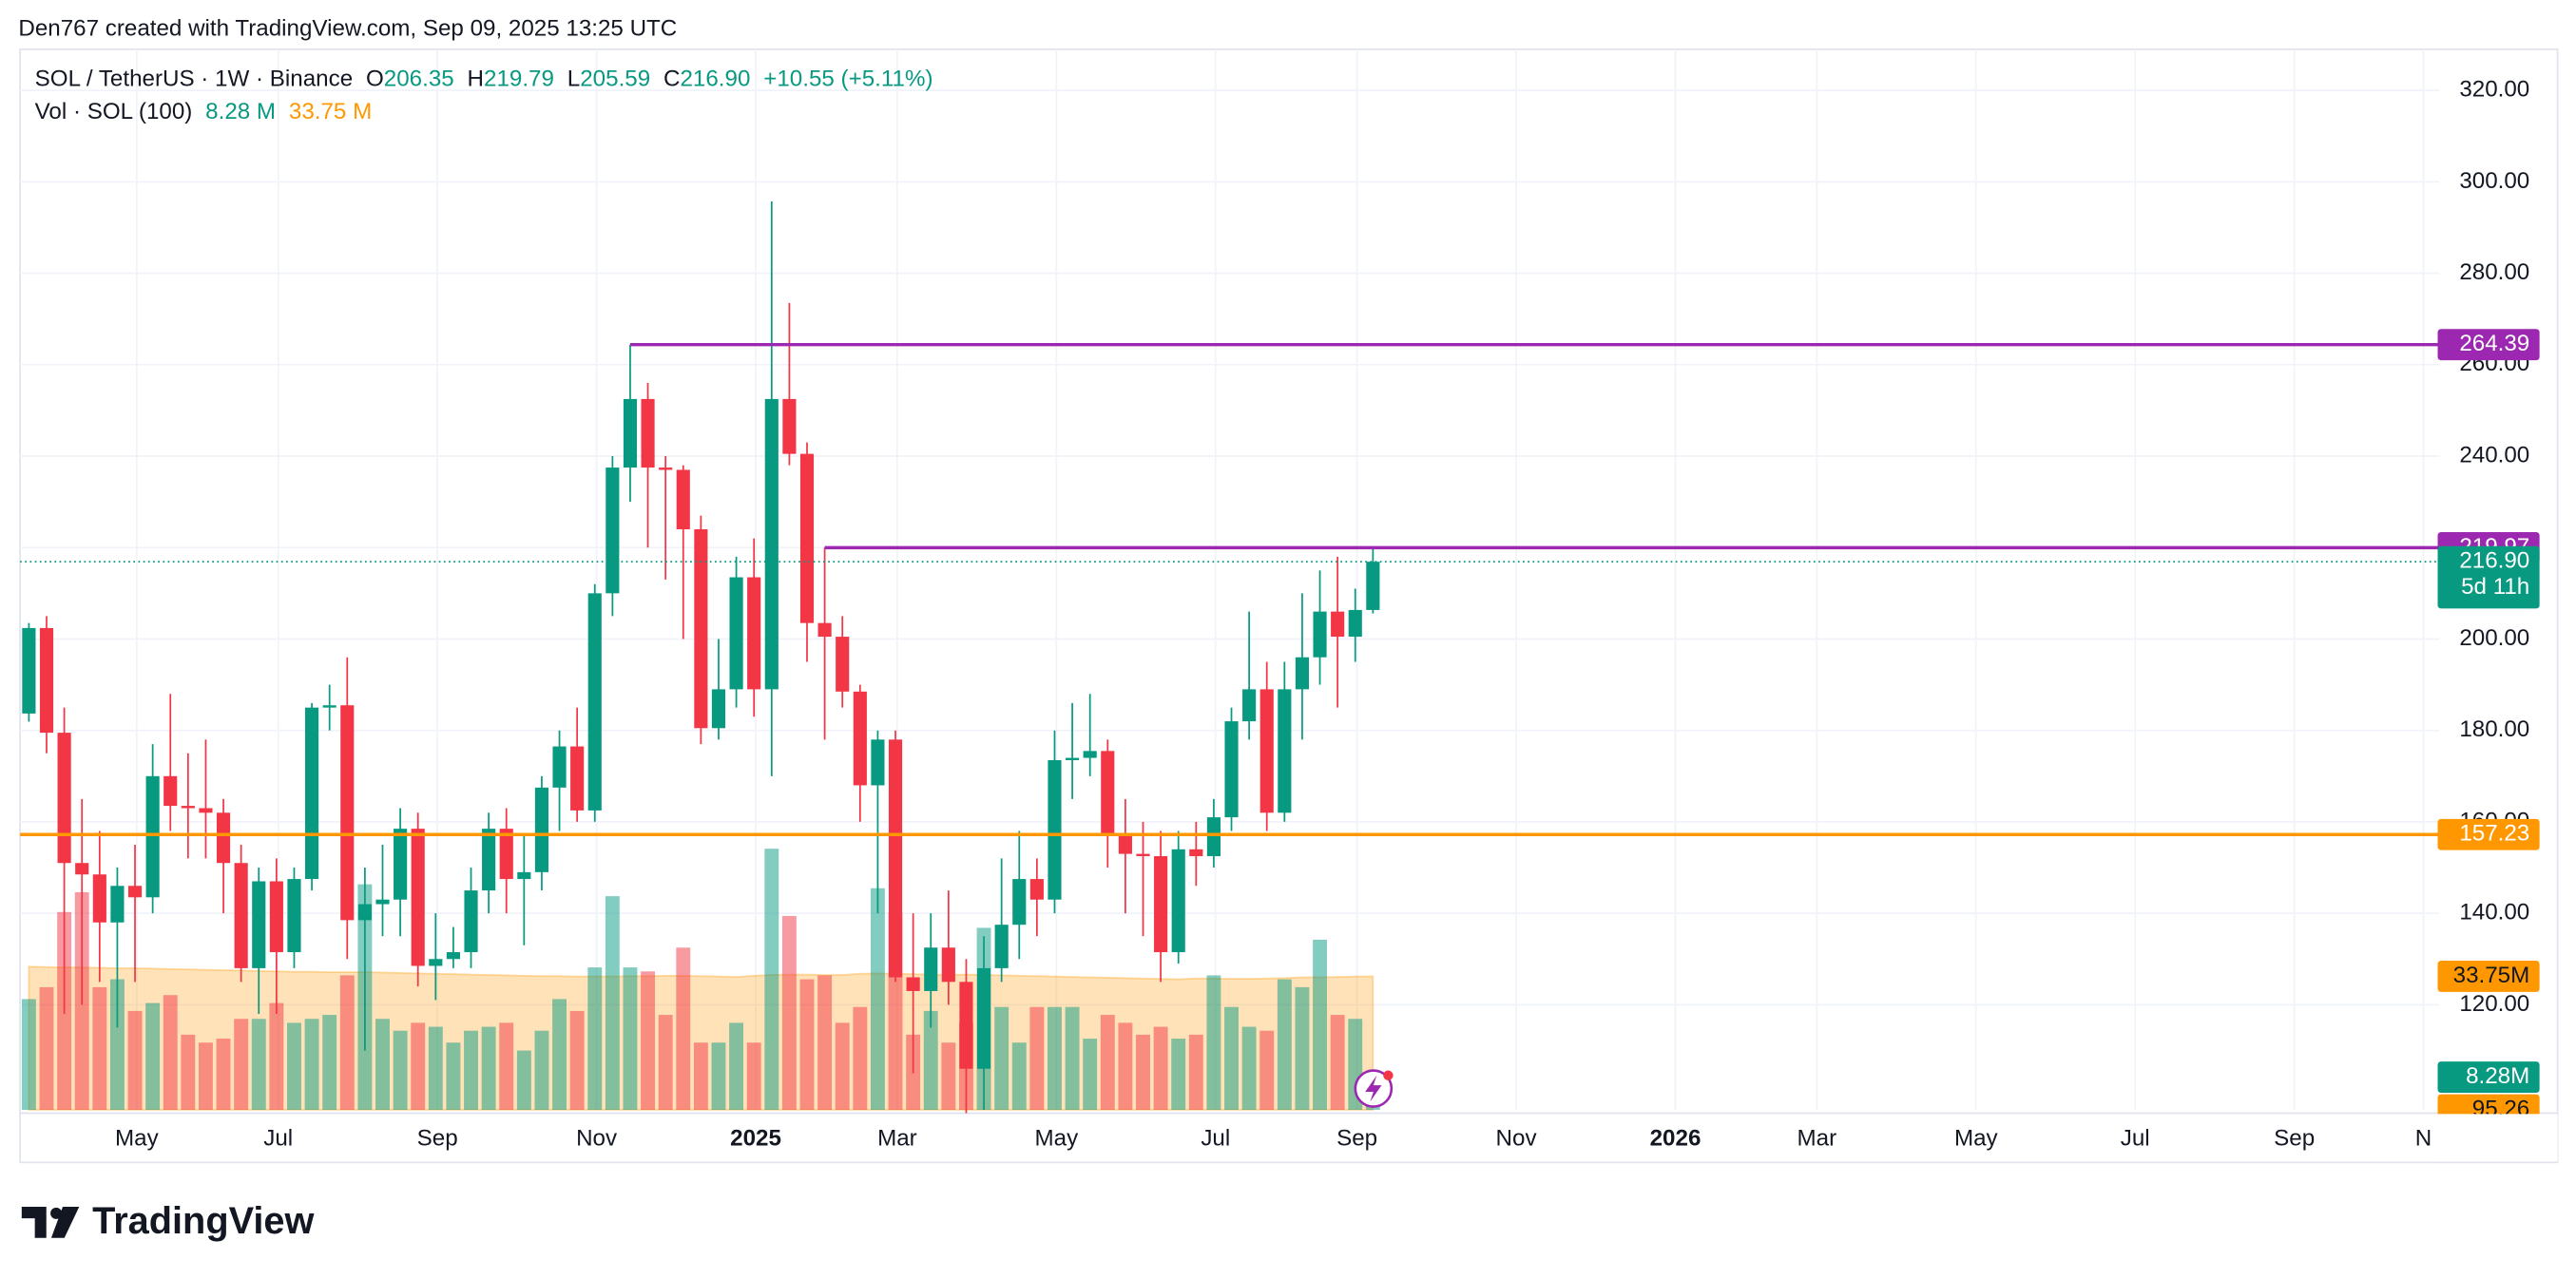 This screenshot has height=1279, width=2576. What do you see at coordinates (2423, 1139) in the screenshot?
I see `x-tick-label: N` at bounding box center [2423, 1139].